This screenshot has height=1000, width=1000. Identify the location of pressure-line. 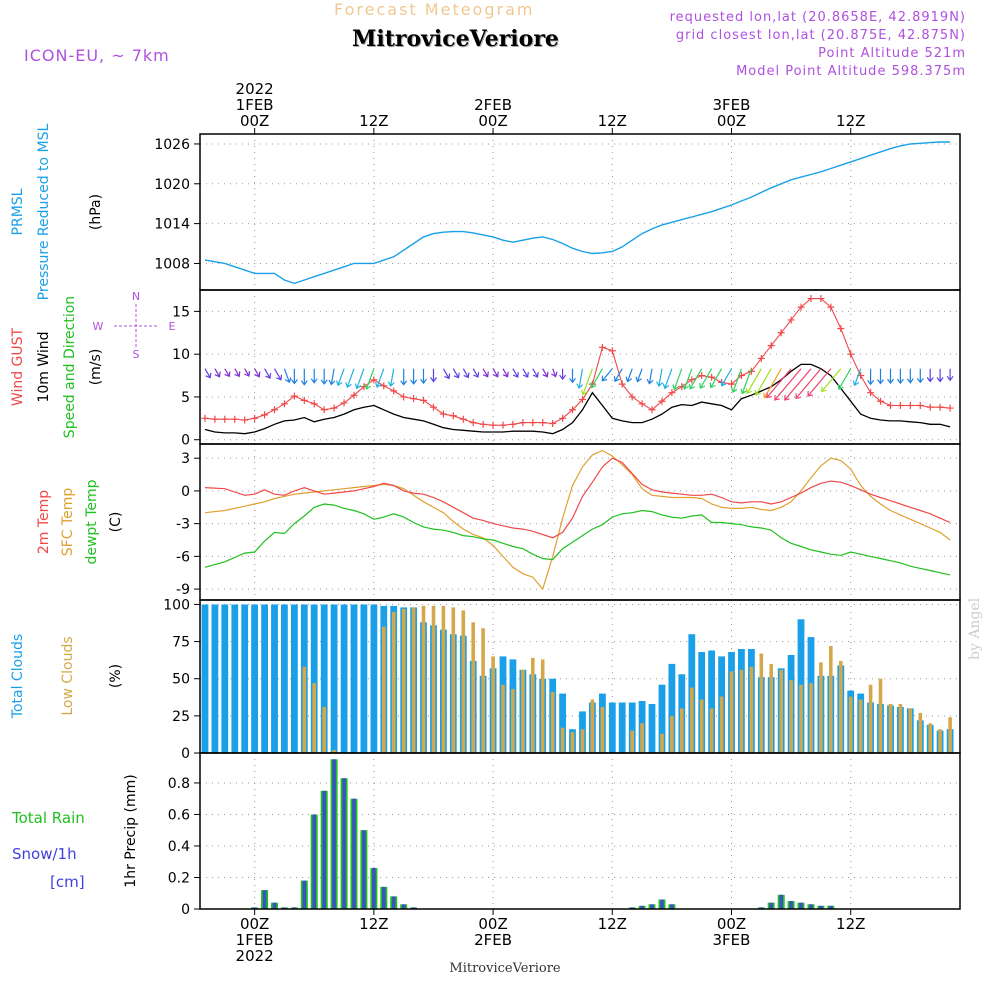
(577, 213).